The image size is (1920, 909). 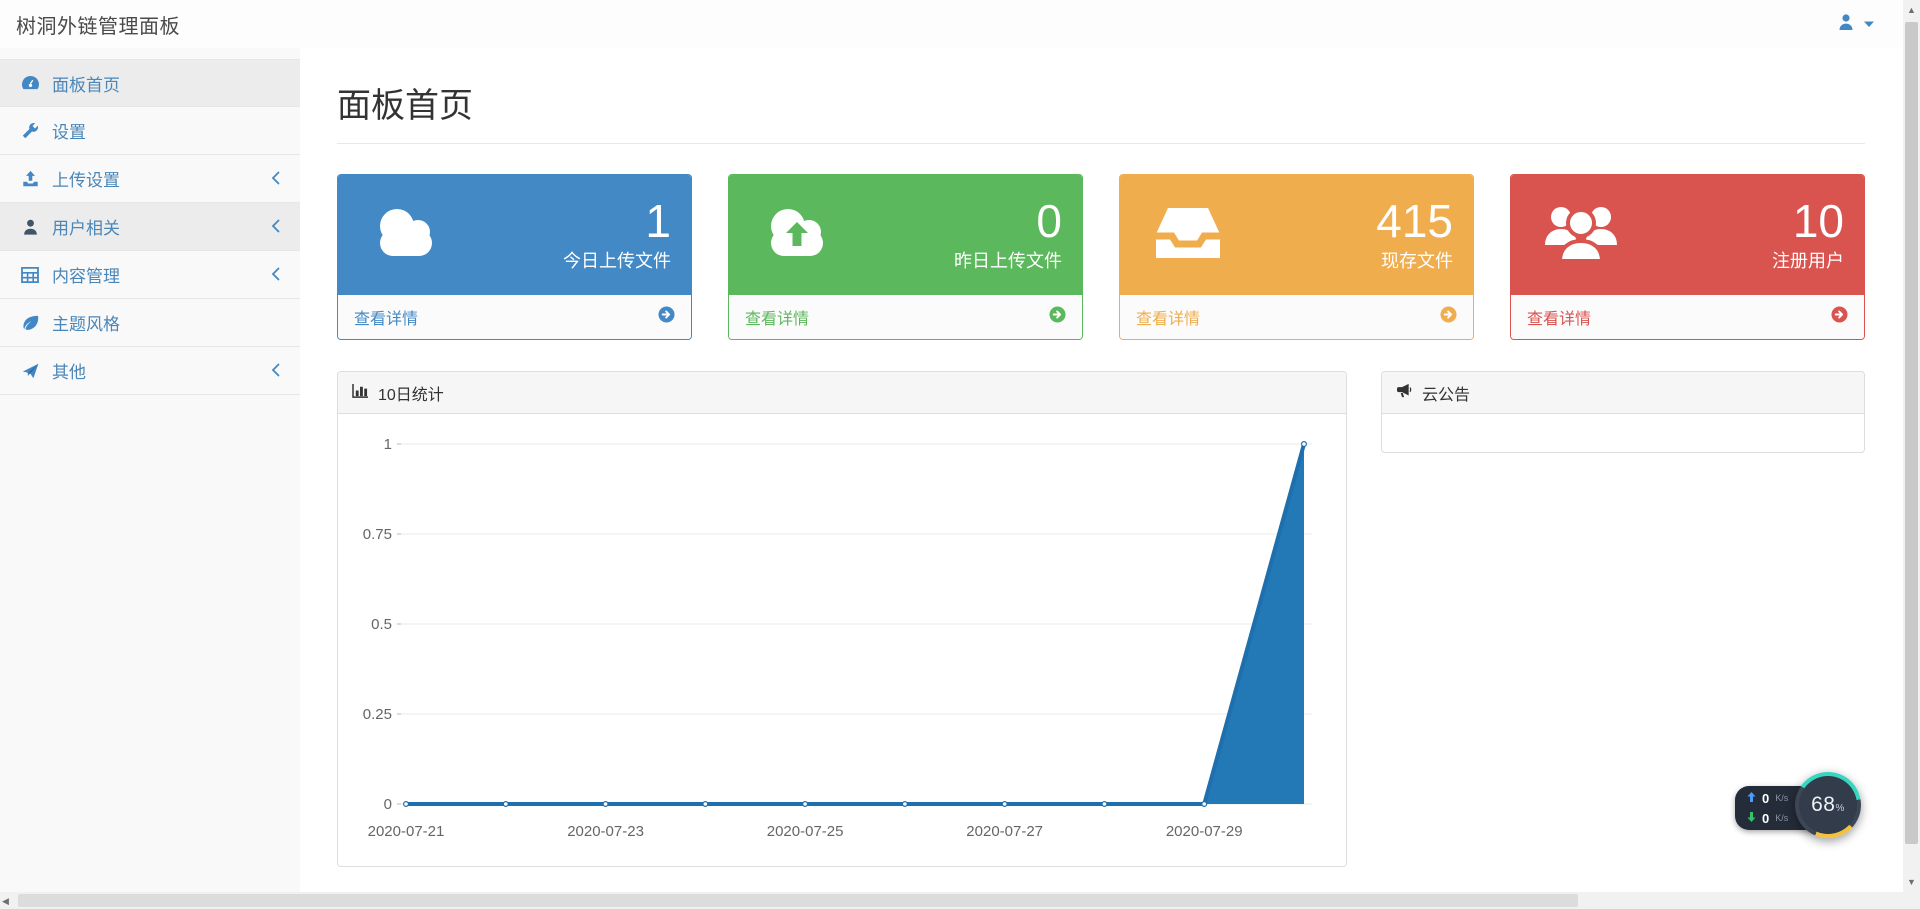 I want to click on bullhorn-icon, so click(x=1404, y=393).